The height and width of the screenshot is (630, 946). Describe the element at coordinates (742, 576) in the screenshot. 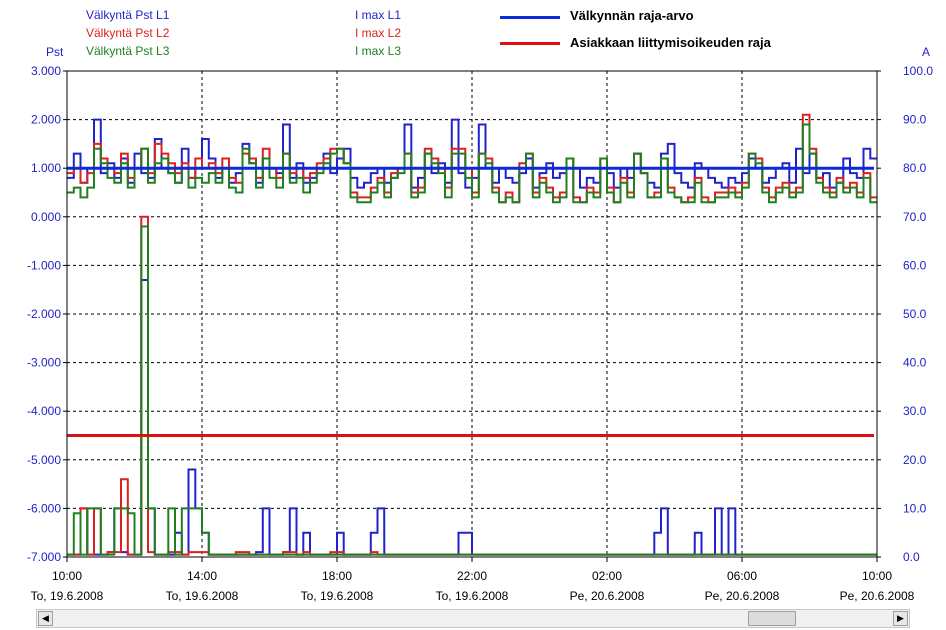

I see `x-tick-time: 06:00` at that location.